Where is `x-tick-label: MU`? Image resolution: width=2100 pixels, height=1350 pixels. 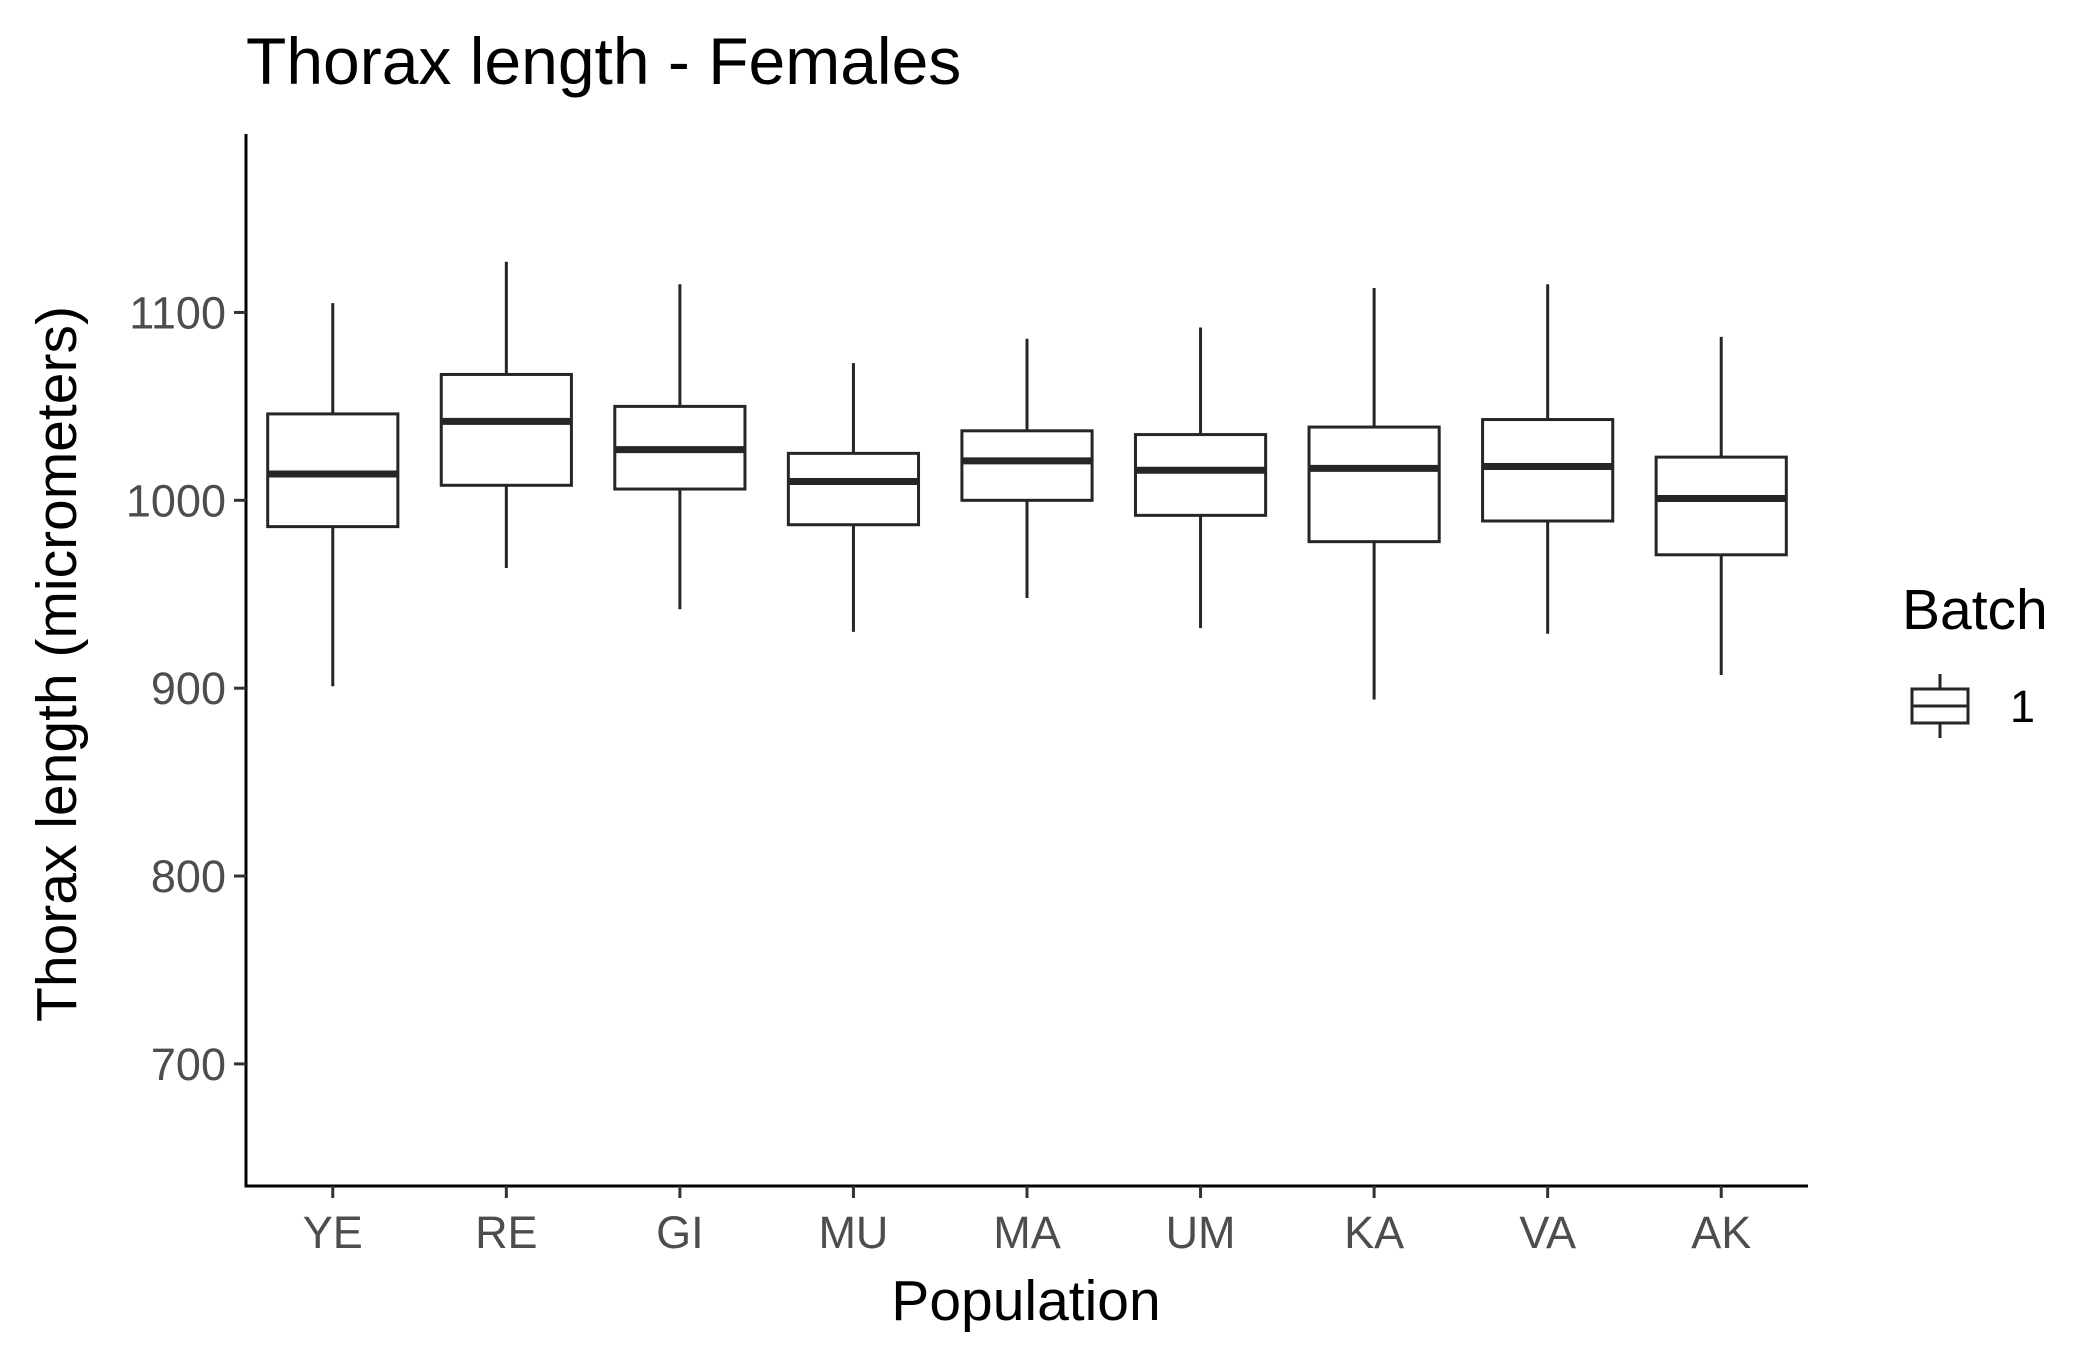
x-tick-label: MU is located at coordinates (853, 1232).